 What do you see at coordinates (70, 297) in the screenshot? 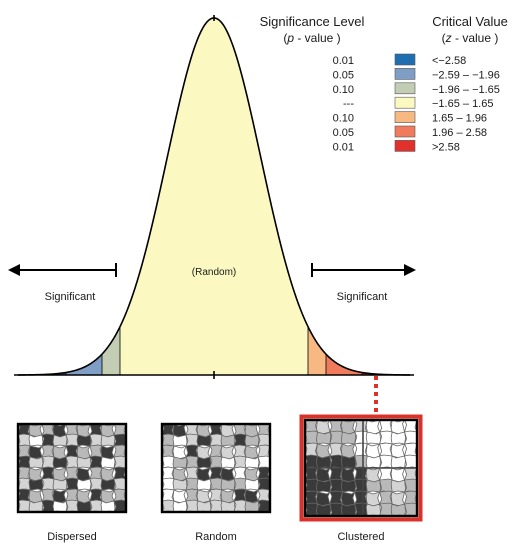
I see `left-significant-label: Significant` at bounding box center [70, 297].